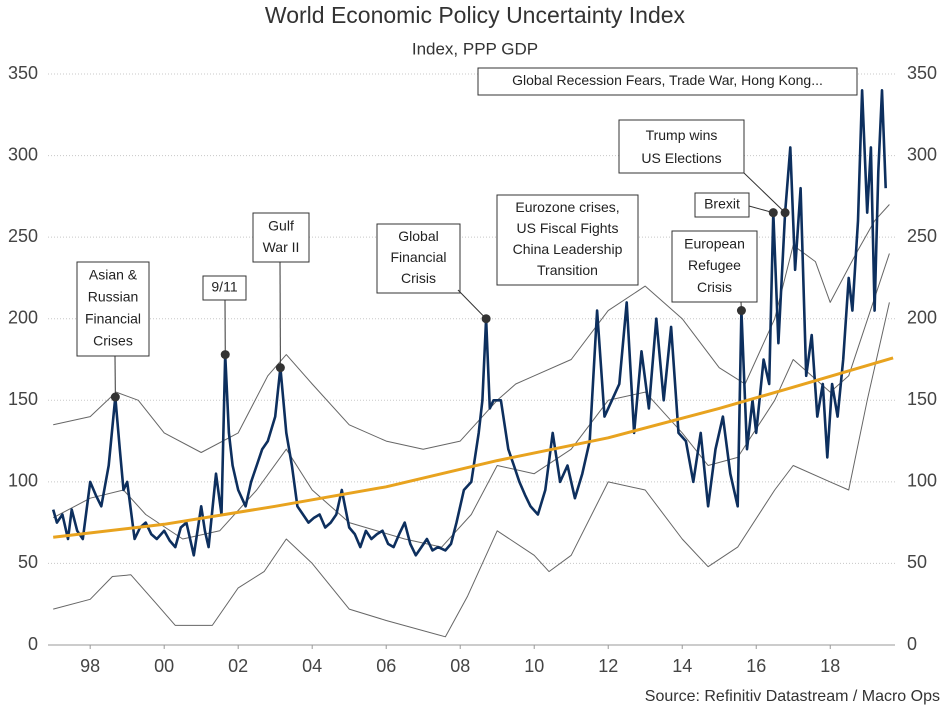  Describe the element at coordinates (568, 228) in the screenshot. I see `annotation-text: US Fiscal Fights` at that location.